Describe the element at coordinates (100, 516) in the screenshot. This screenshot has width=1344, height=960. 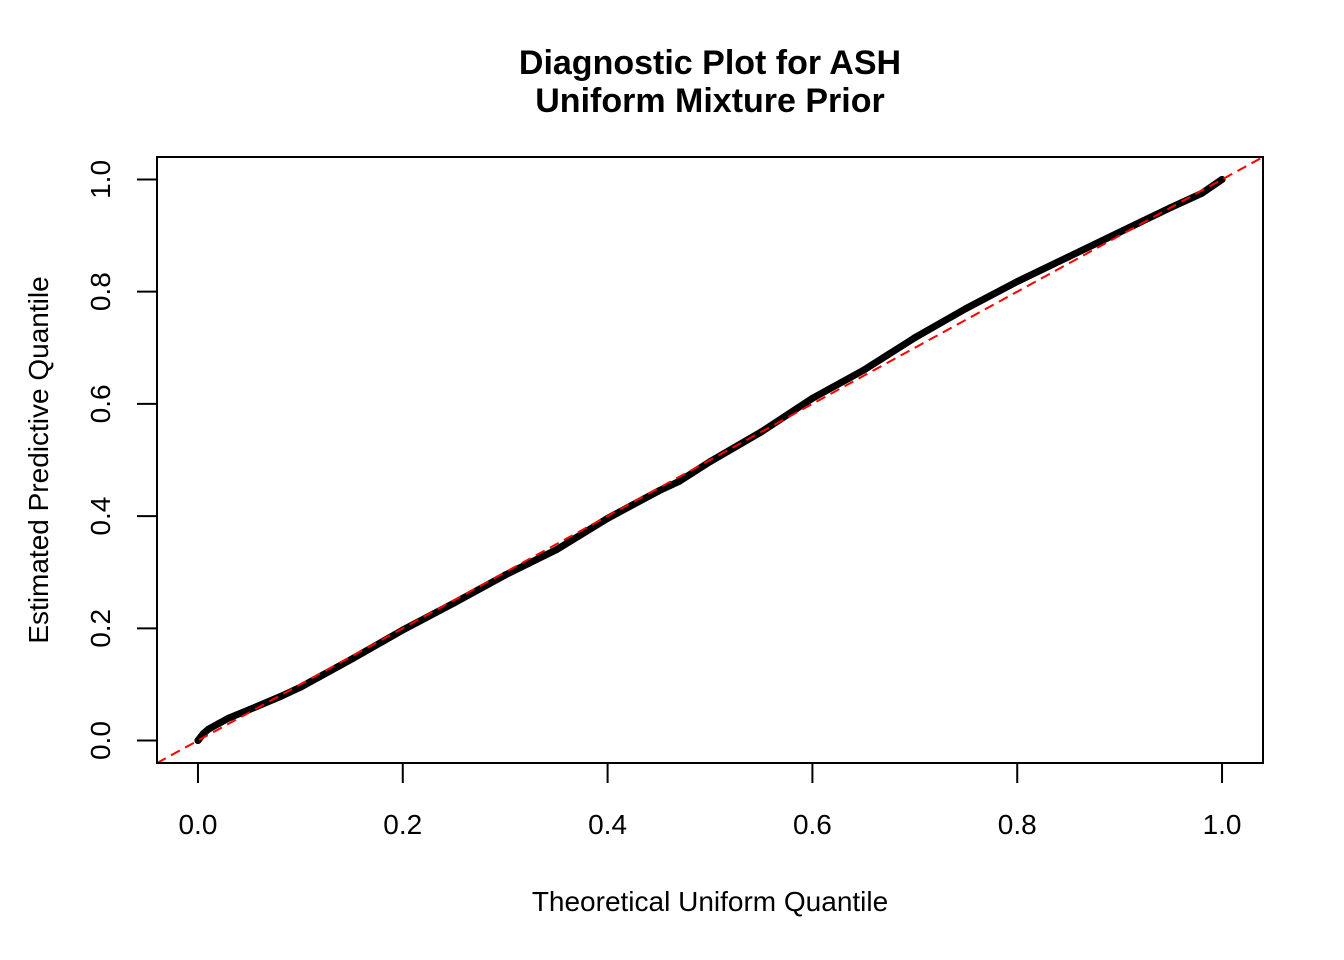
I see `y-tick-label: 0.4` at that location.